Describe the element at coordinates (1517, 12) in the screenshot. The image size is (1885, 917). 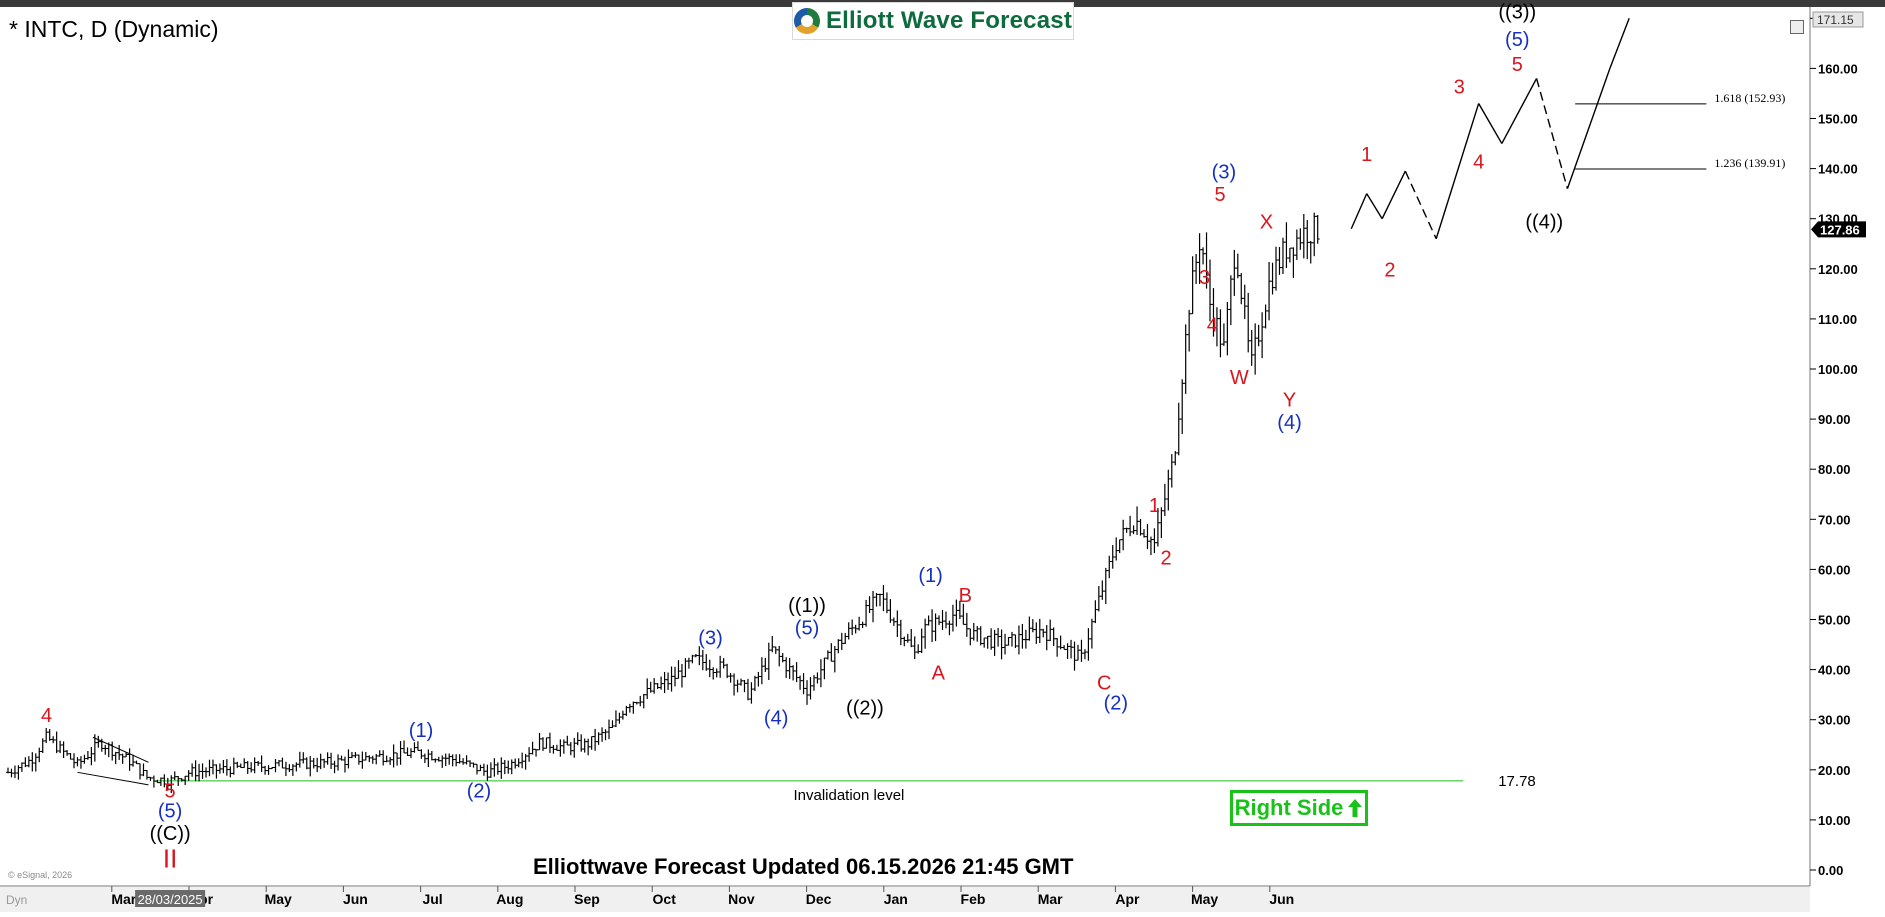
I see `wave-label: ((3))` at that location.